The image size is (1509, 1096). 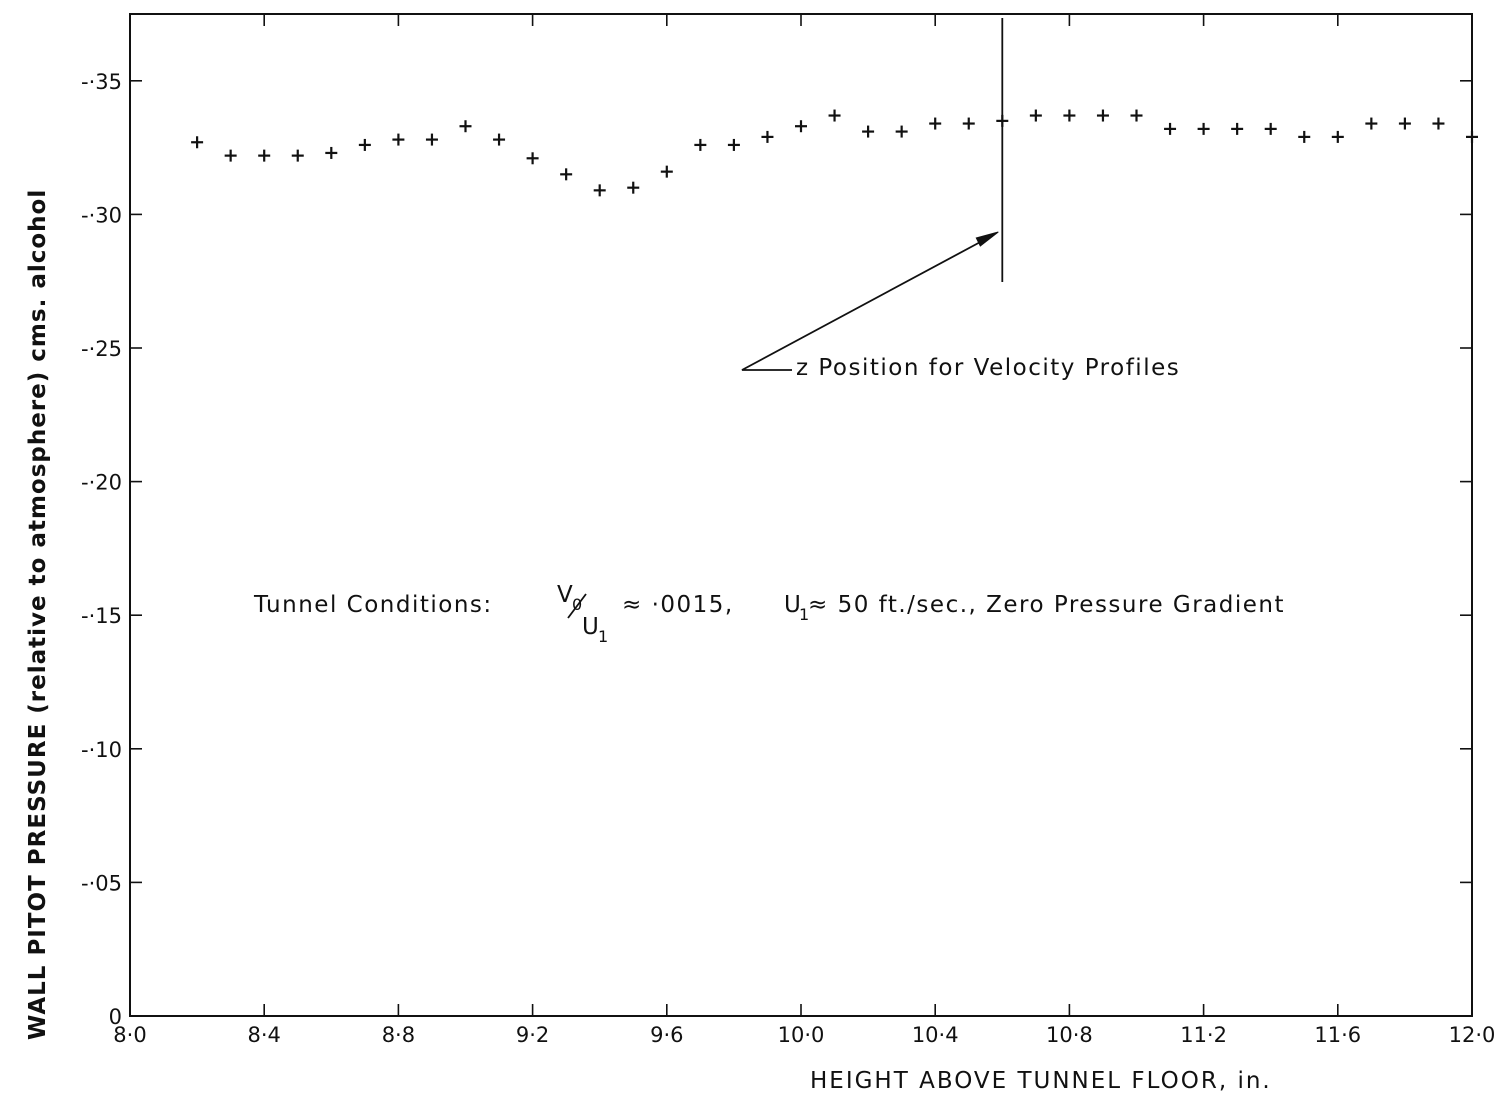 I want to click on tunnel-conditions-prefix: Tunnel Conditions:, so click(x=373, y=605).